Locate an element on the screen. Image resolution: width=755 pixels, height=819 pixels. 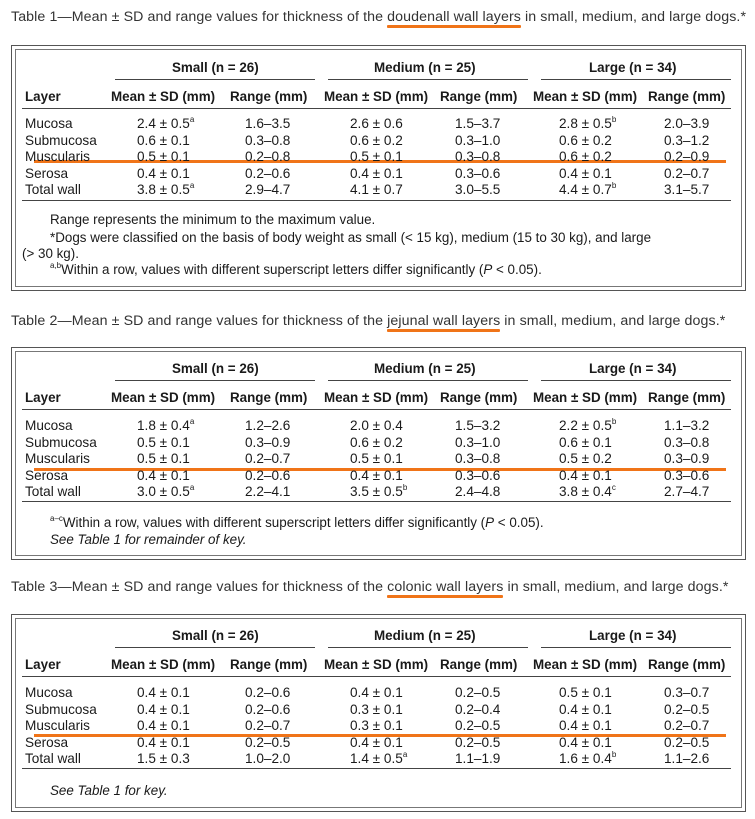
range-value: 1.1–1.9 is located at coordinates (478, 758).